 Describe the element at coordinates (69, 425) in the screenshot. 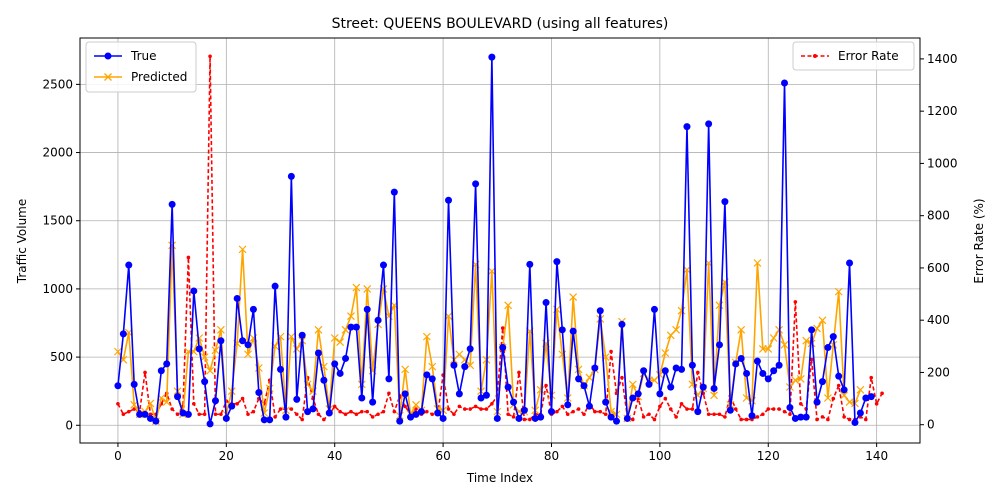

I see `y-tick-label: 0` at that location.